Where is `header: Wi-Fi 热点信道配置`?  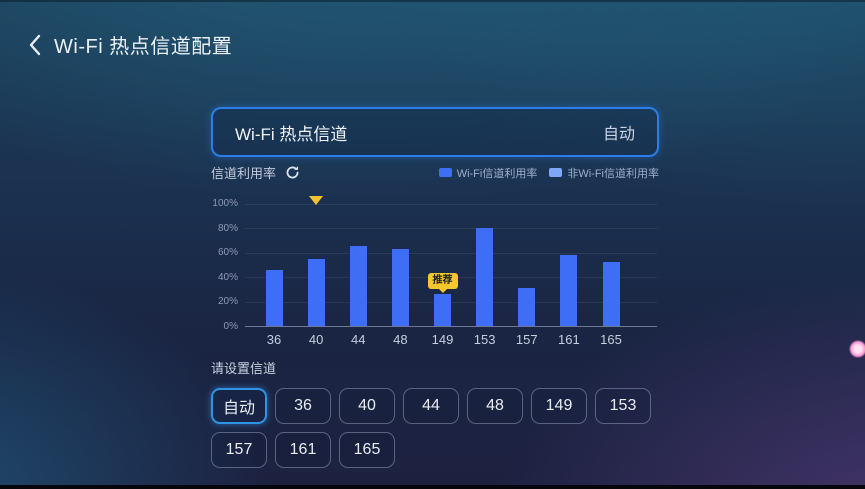 header: Wi-Fi 热点信道配置 is located at coordinates (129, 44).